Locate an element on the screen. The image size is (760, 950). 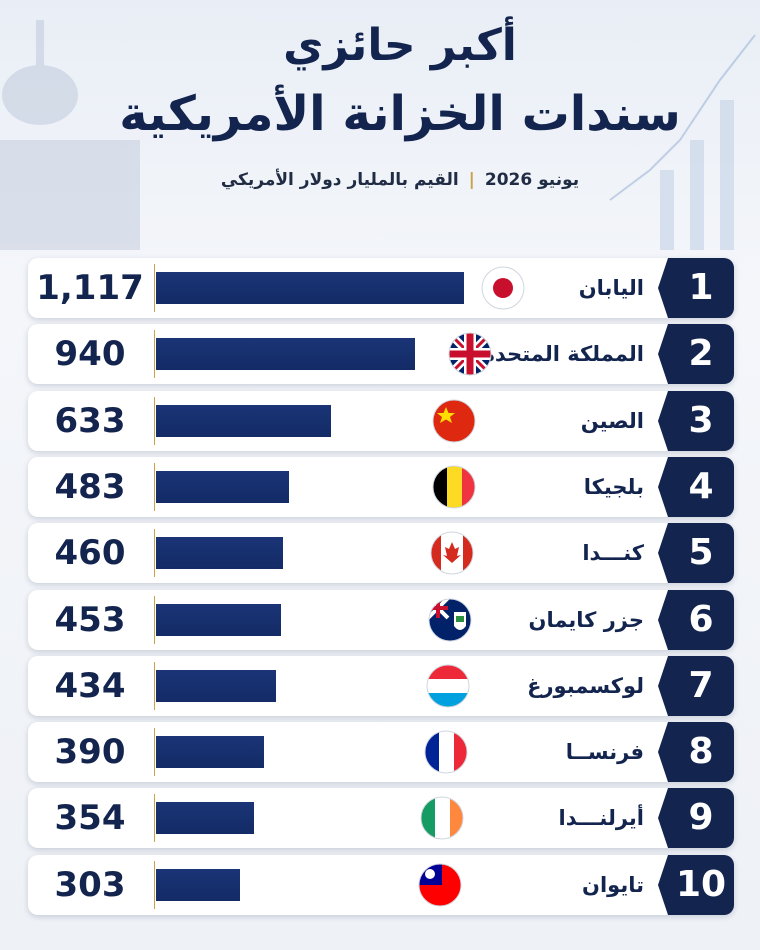
value-label: 434 is located at coordinates (90, 685).